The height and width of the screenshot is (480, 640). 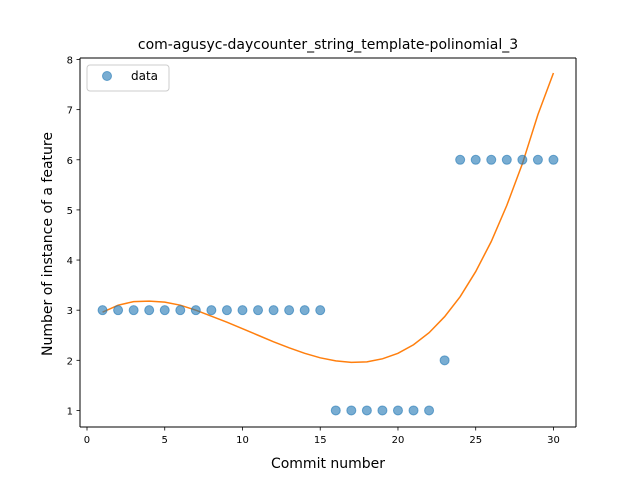 I want to click on y-axis-label: Number of instance of a feature, so click(x=48, y=244).